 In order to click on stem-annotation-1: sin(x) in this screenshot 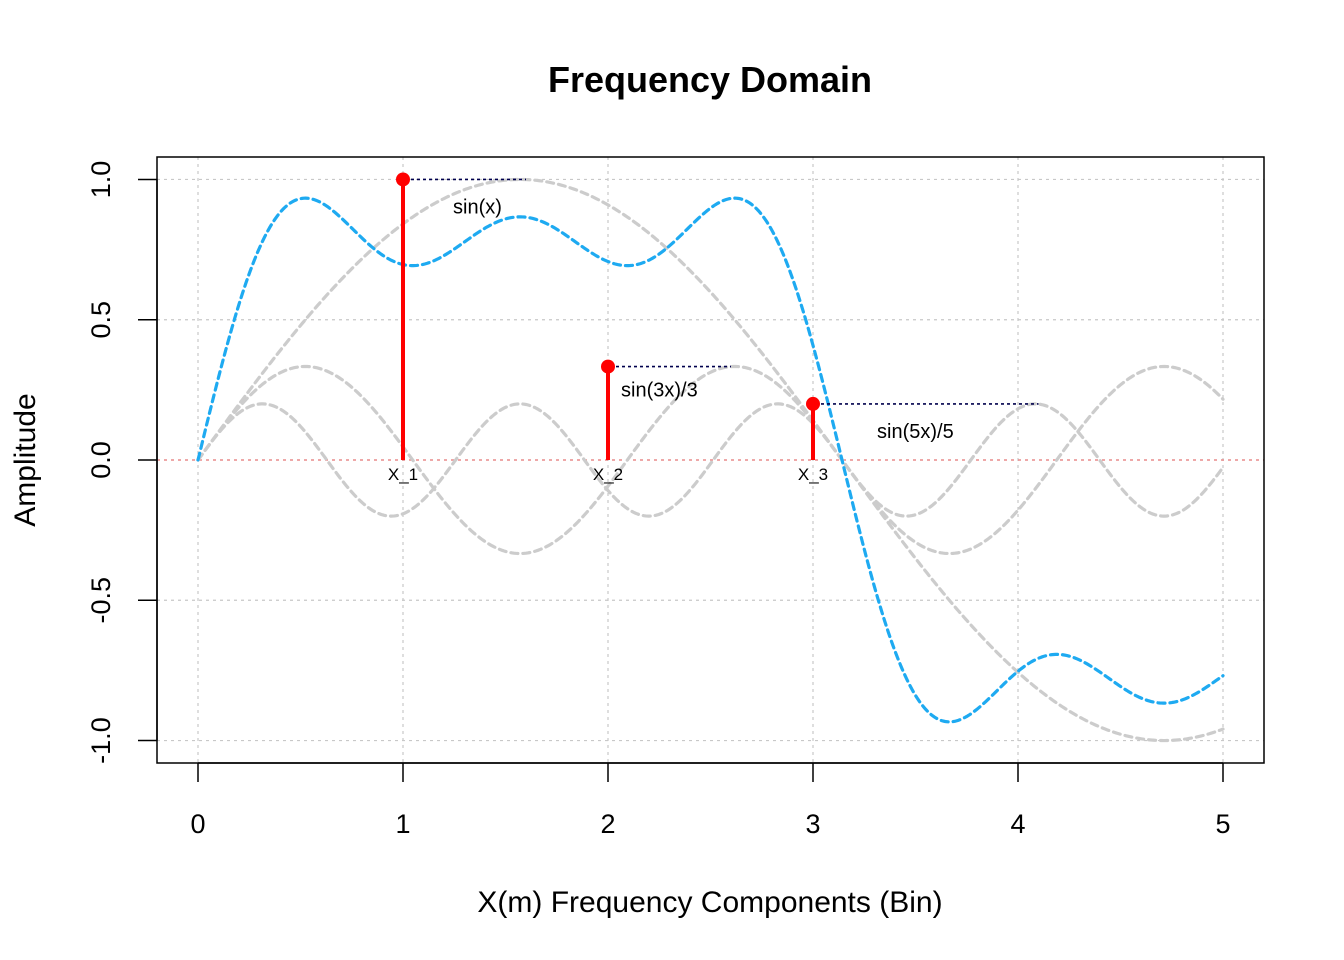, I will do `click(477, 207)`.